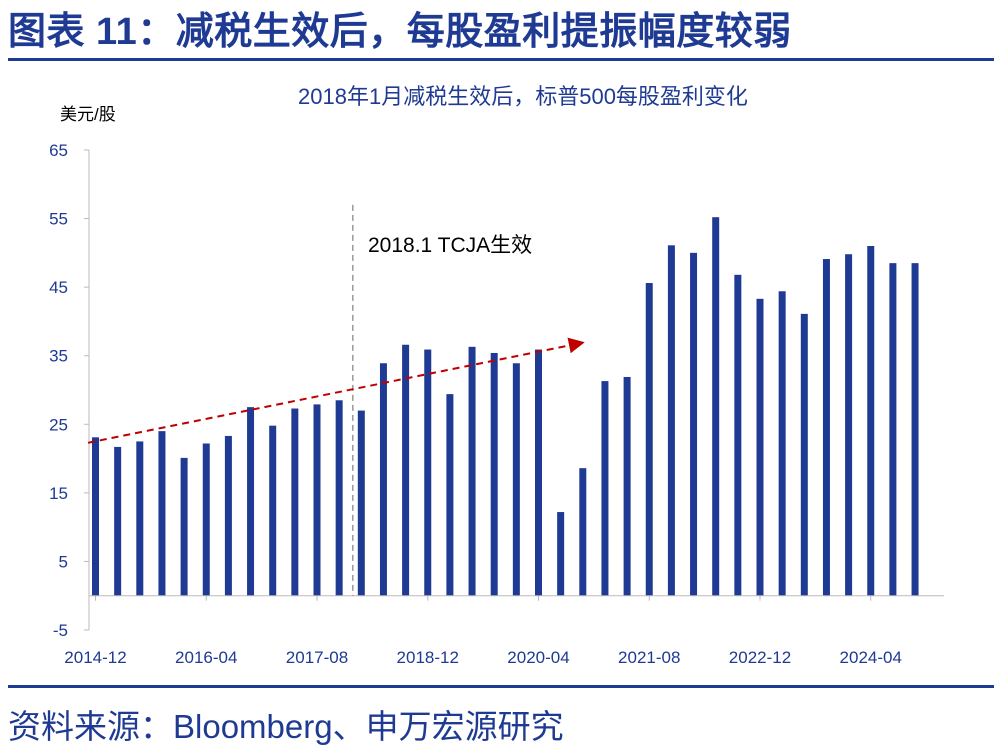  I want to click on y-tick-label: 25, so click(58, 424).